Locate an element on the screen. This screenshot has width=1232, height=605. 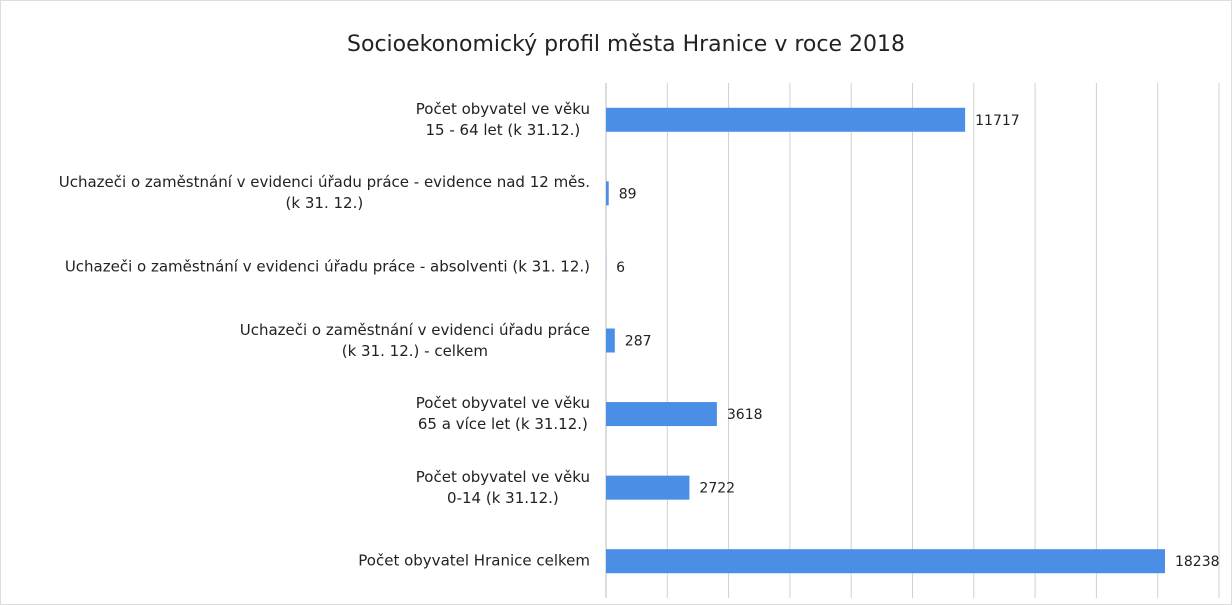
data-label: 89 is located at coordinates (628, 194).